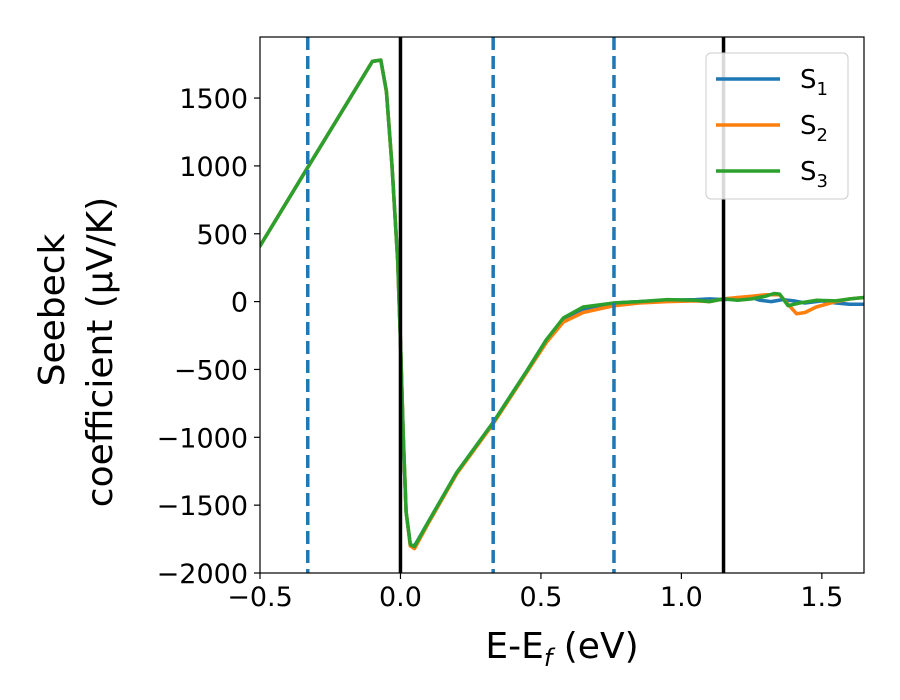 This screenshot has width=900, height=700. I want to click on x-tick-label: −0.5, so click(260, 597).